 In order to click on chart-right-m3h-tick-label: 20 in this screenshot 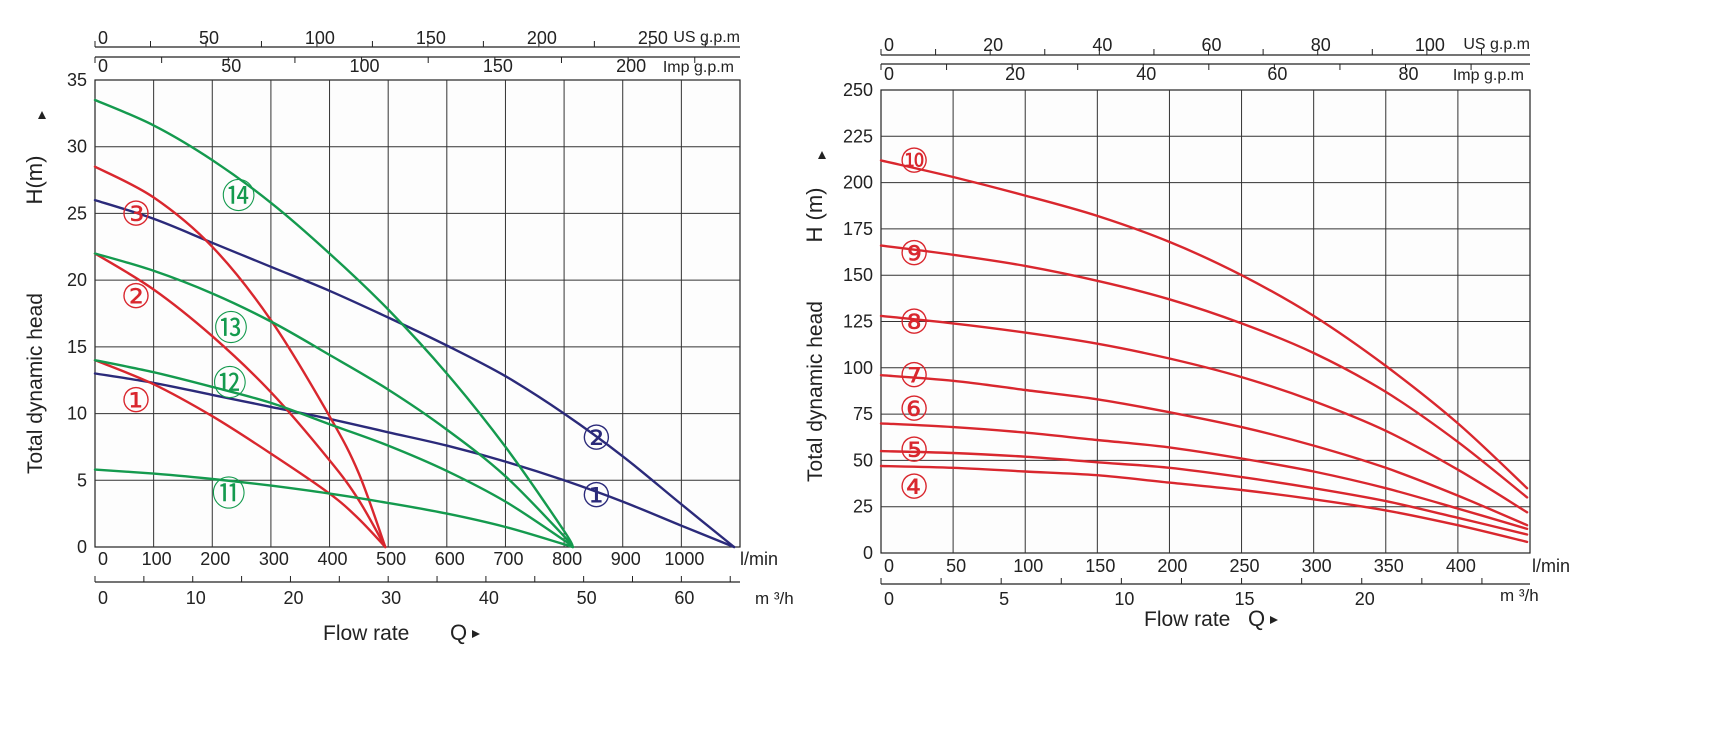, I will do `click(1365, 599)`.